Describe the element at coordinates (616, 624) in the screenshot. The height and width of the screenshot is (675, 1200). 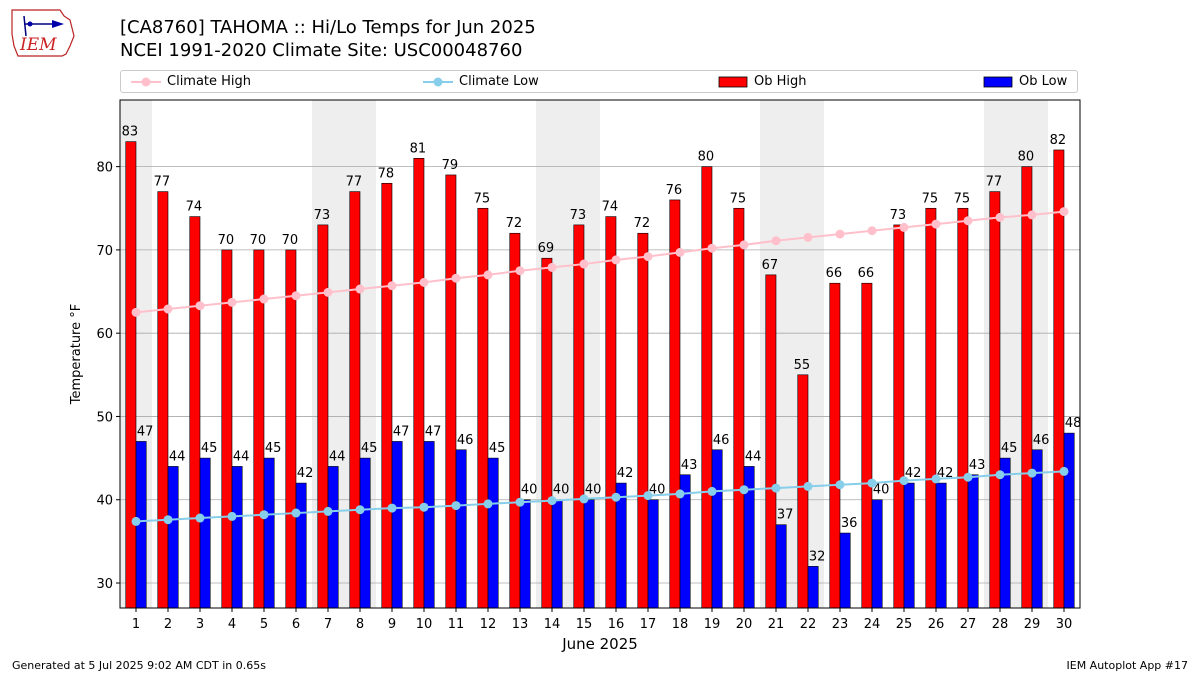
I see `x-tick-label: 16` at that location.